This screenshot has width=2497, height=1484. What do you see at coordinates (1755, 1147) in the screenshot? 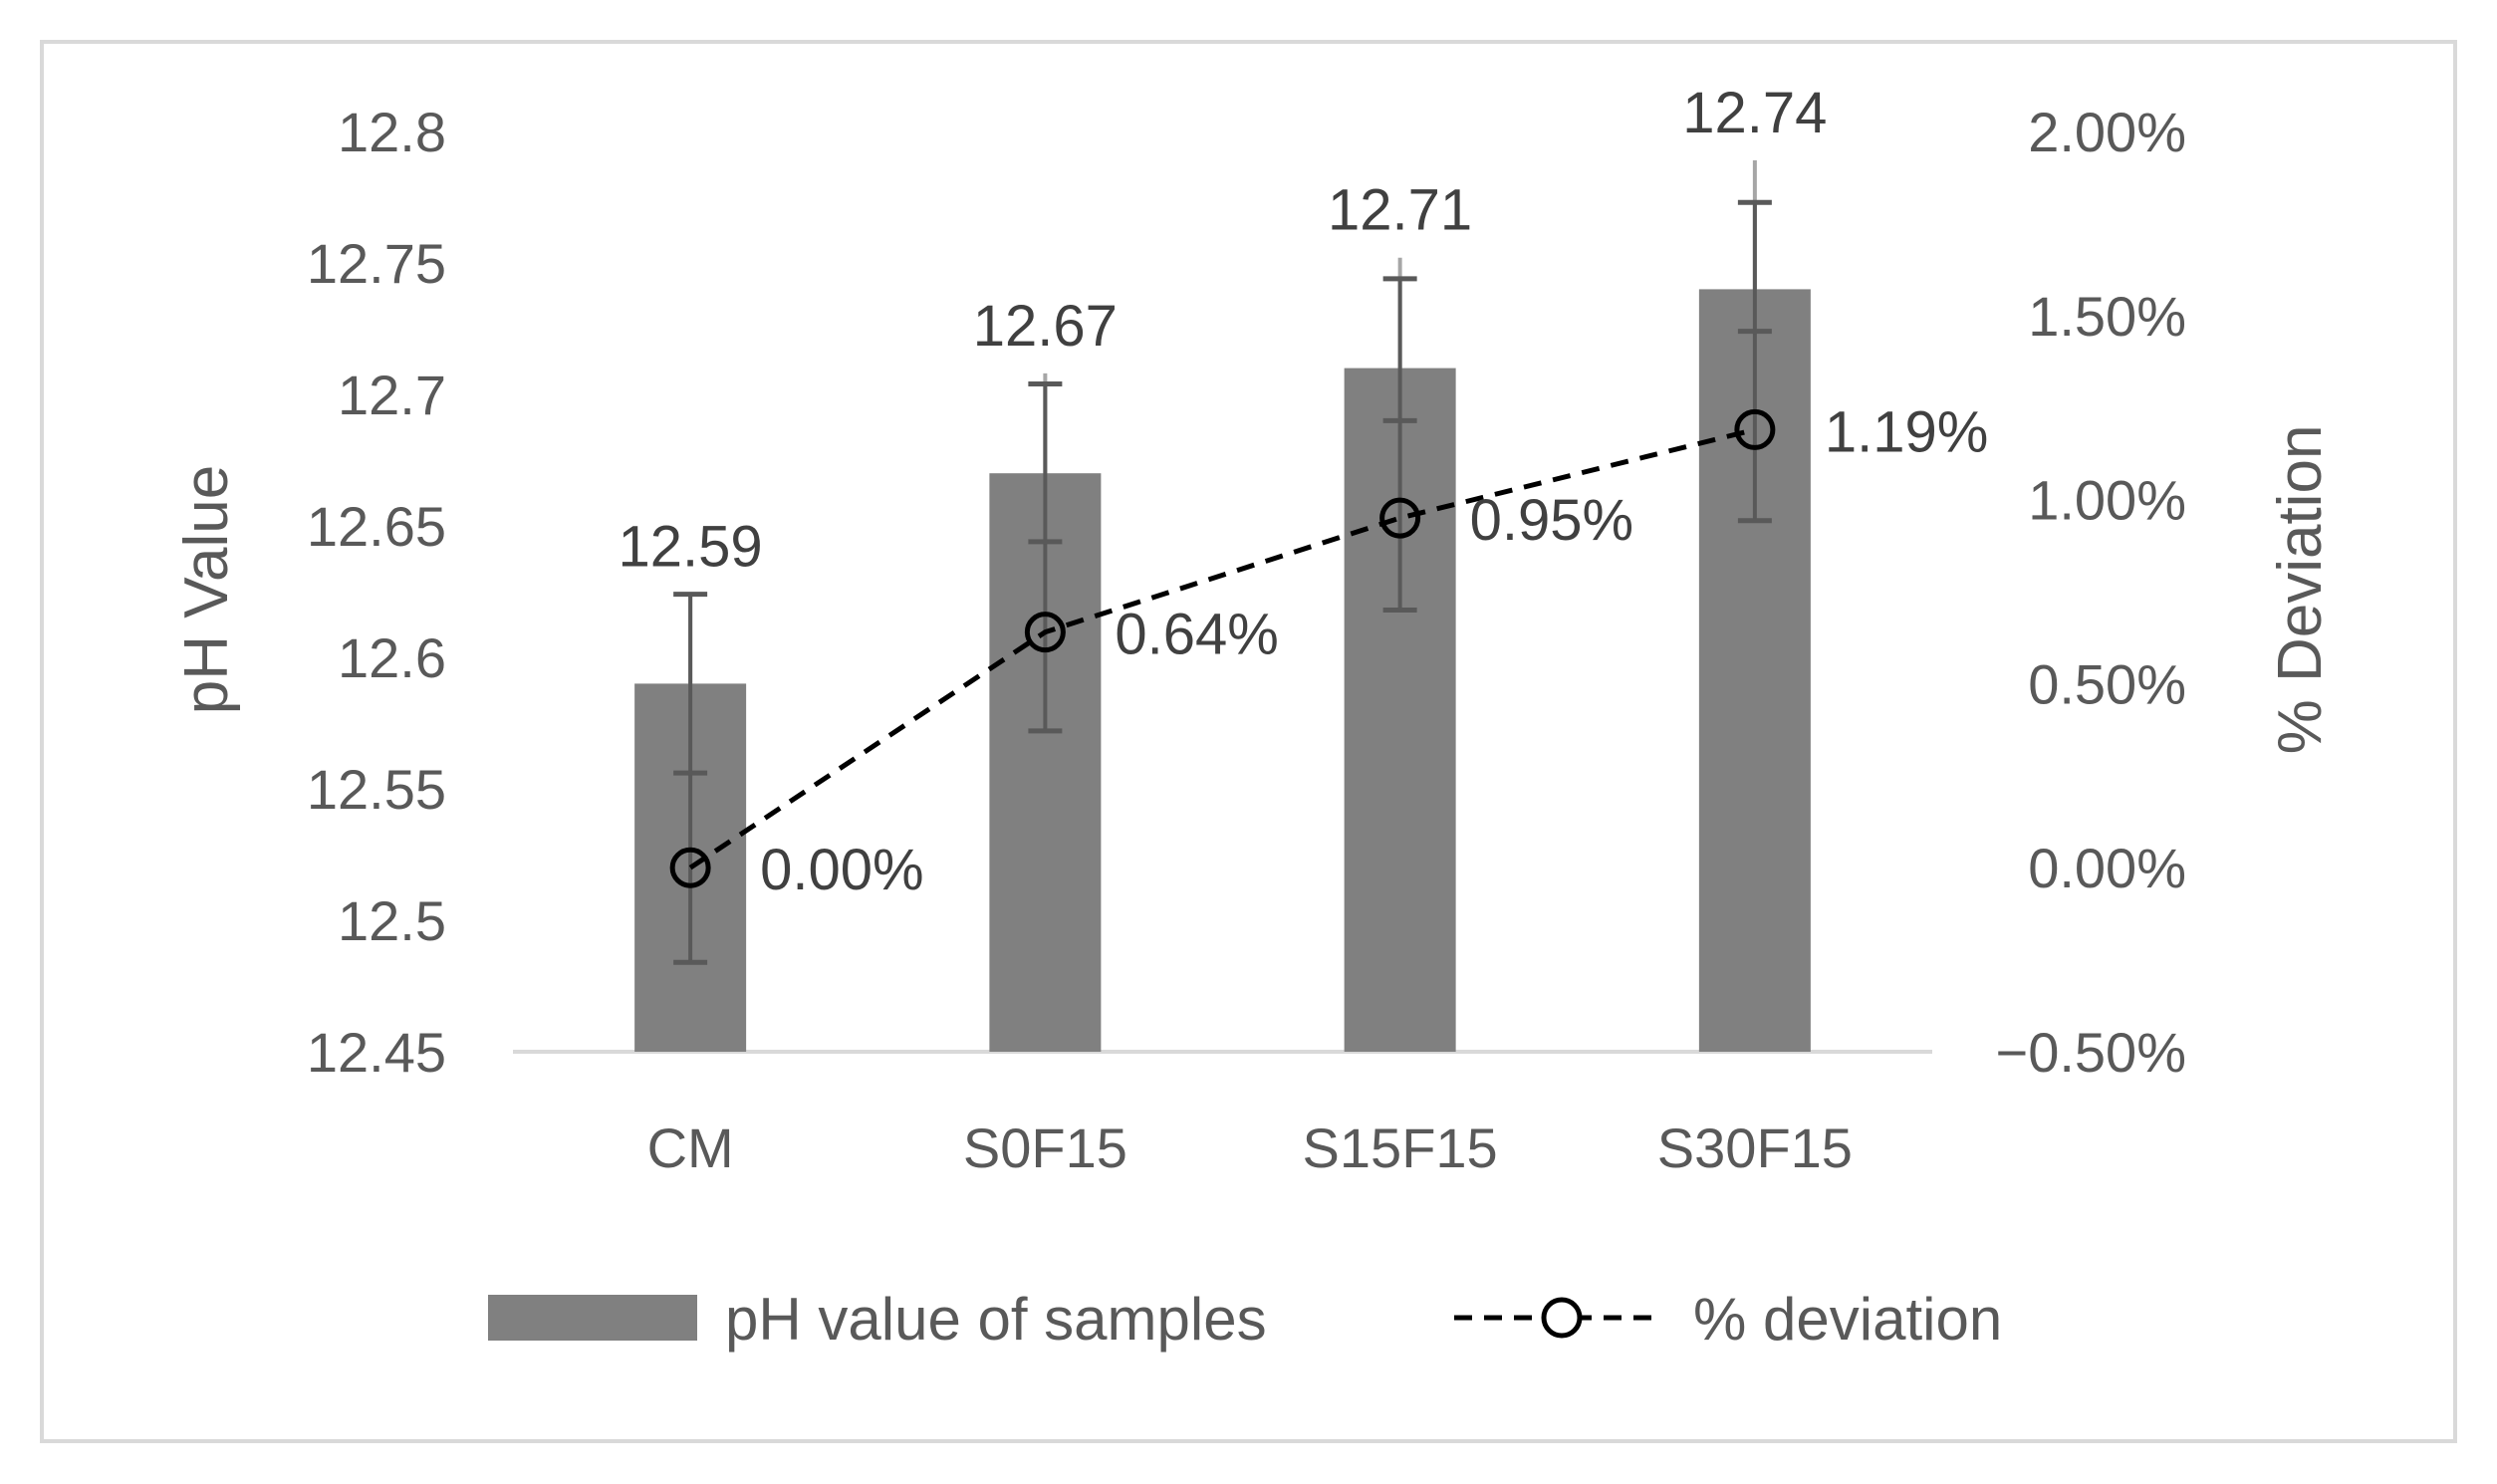
I see `x-tick-label: S30F15` at bounding box center [1755, 1147].